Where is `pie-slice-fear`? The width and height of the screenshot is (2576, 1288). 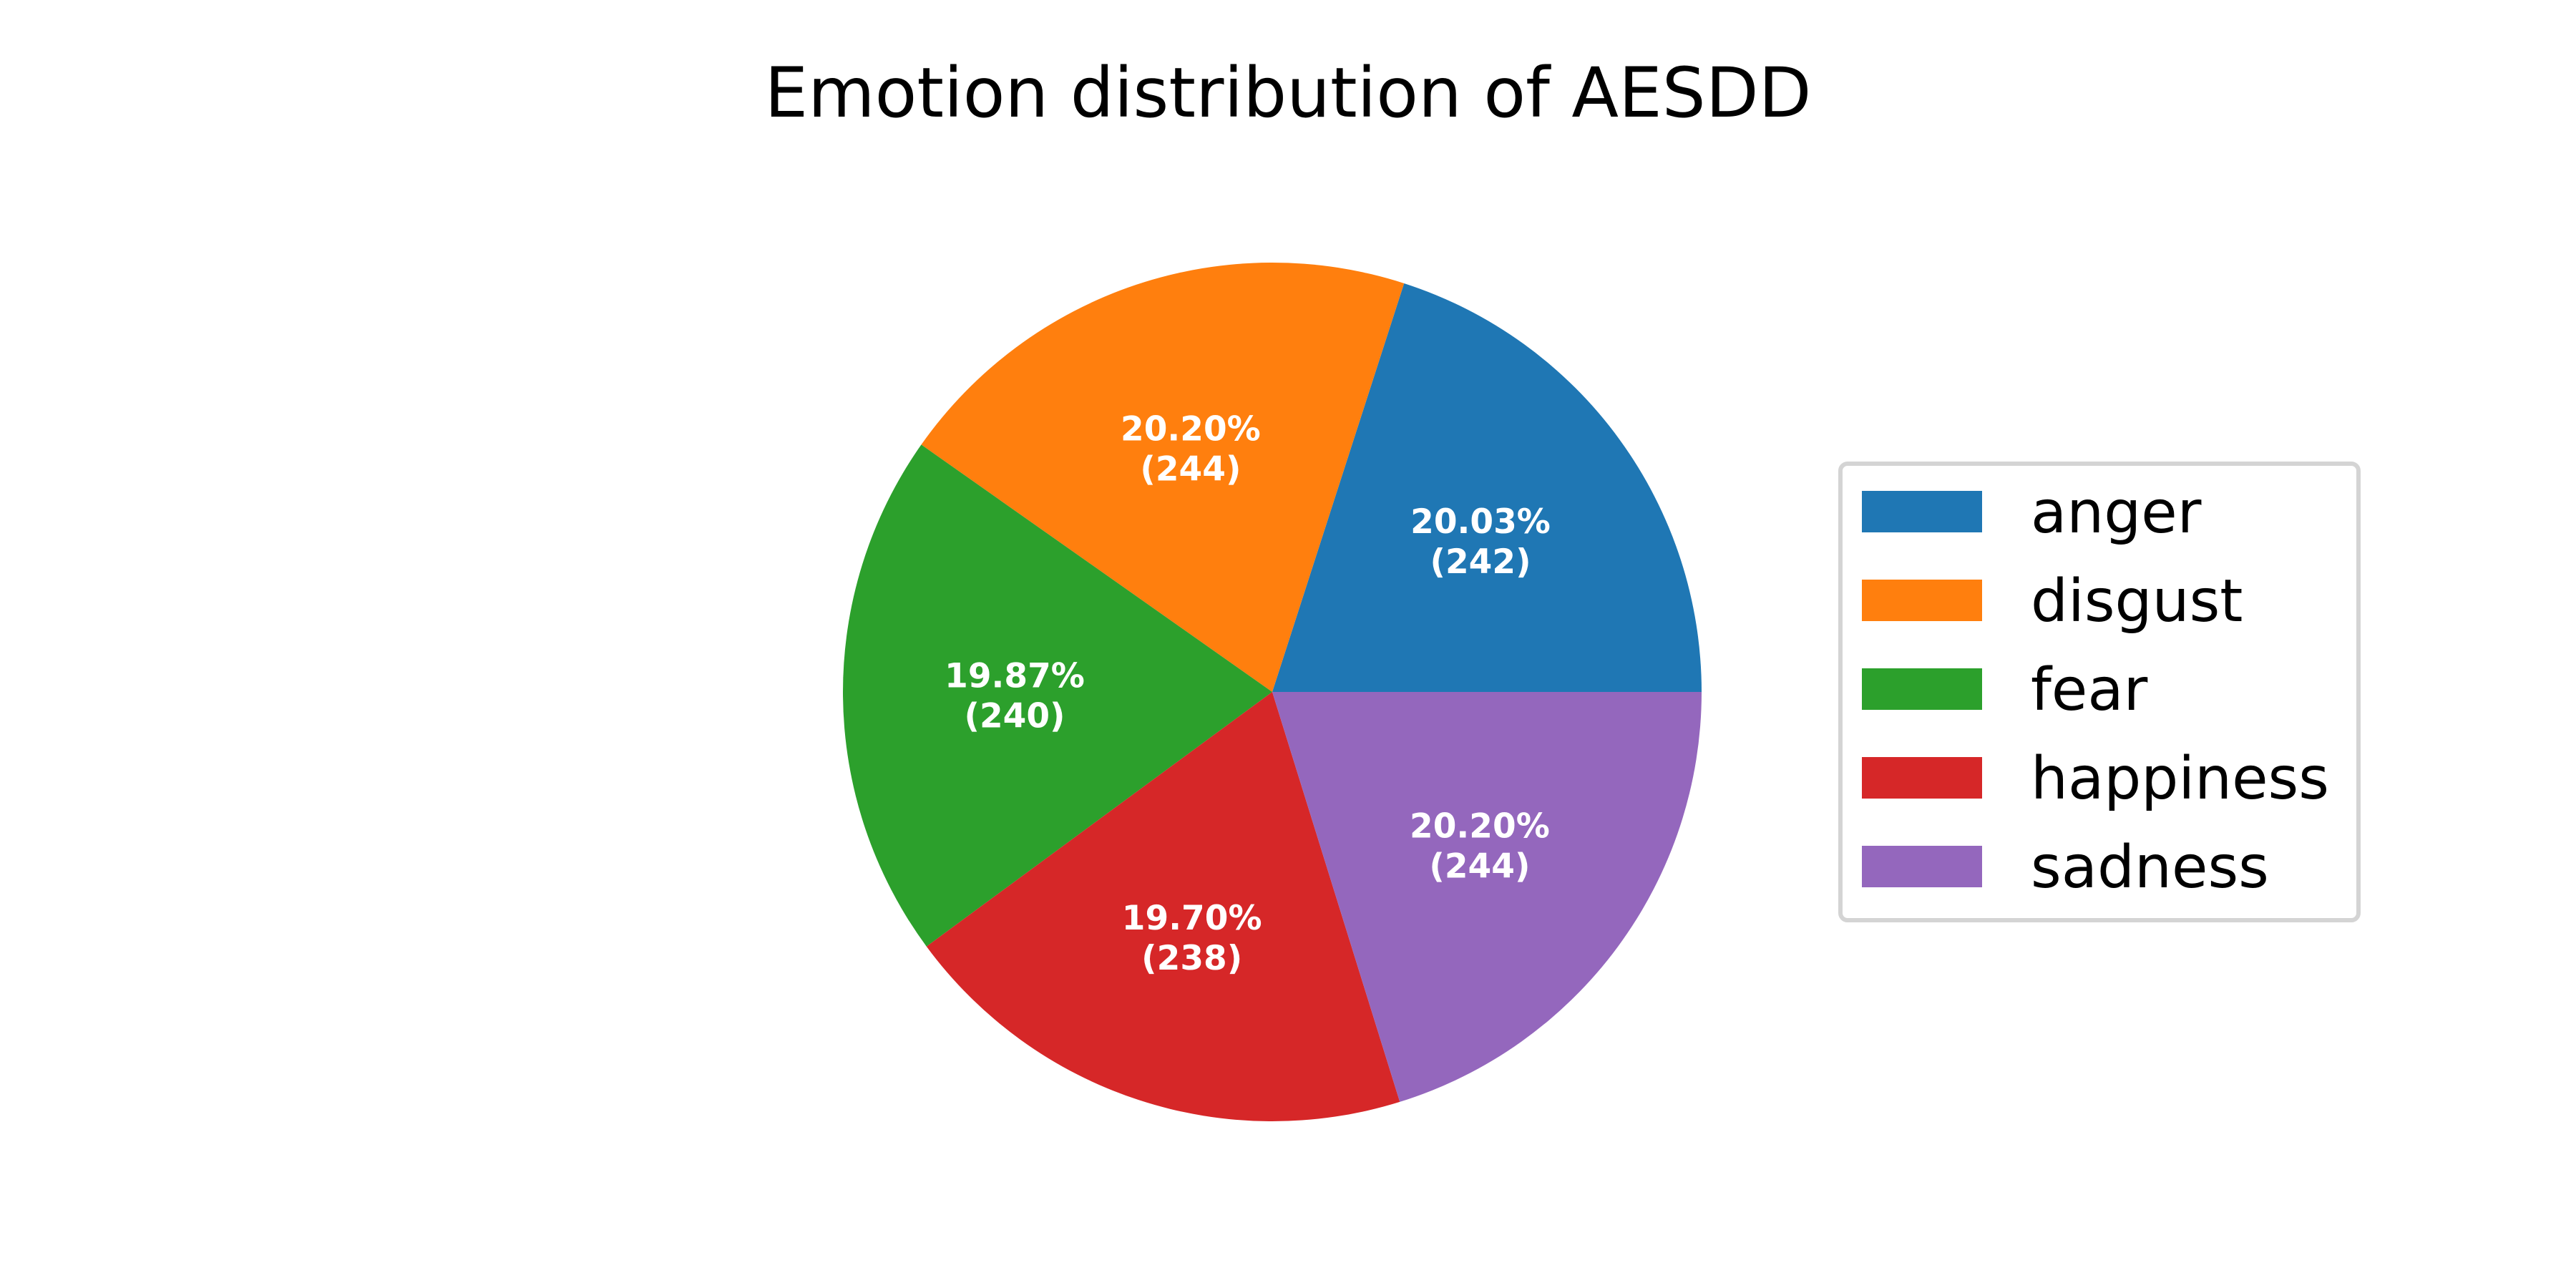 pie-slice-fear is located at coordinates (1057, 695).